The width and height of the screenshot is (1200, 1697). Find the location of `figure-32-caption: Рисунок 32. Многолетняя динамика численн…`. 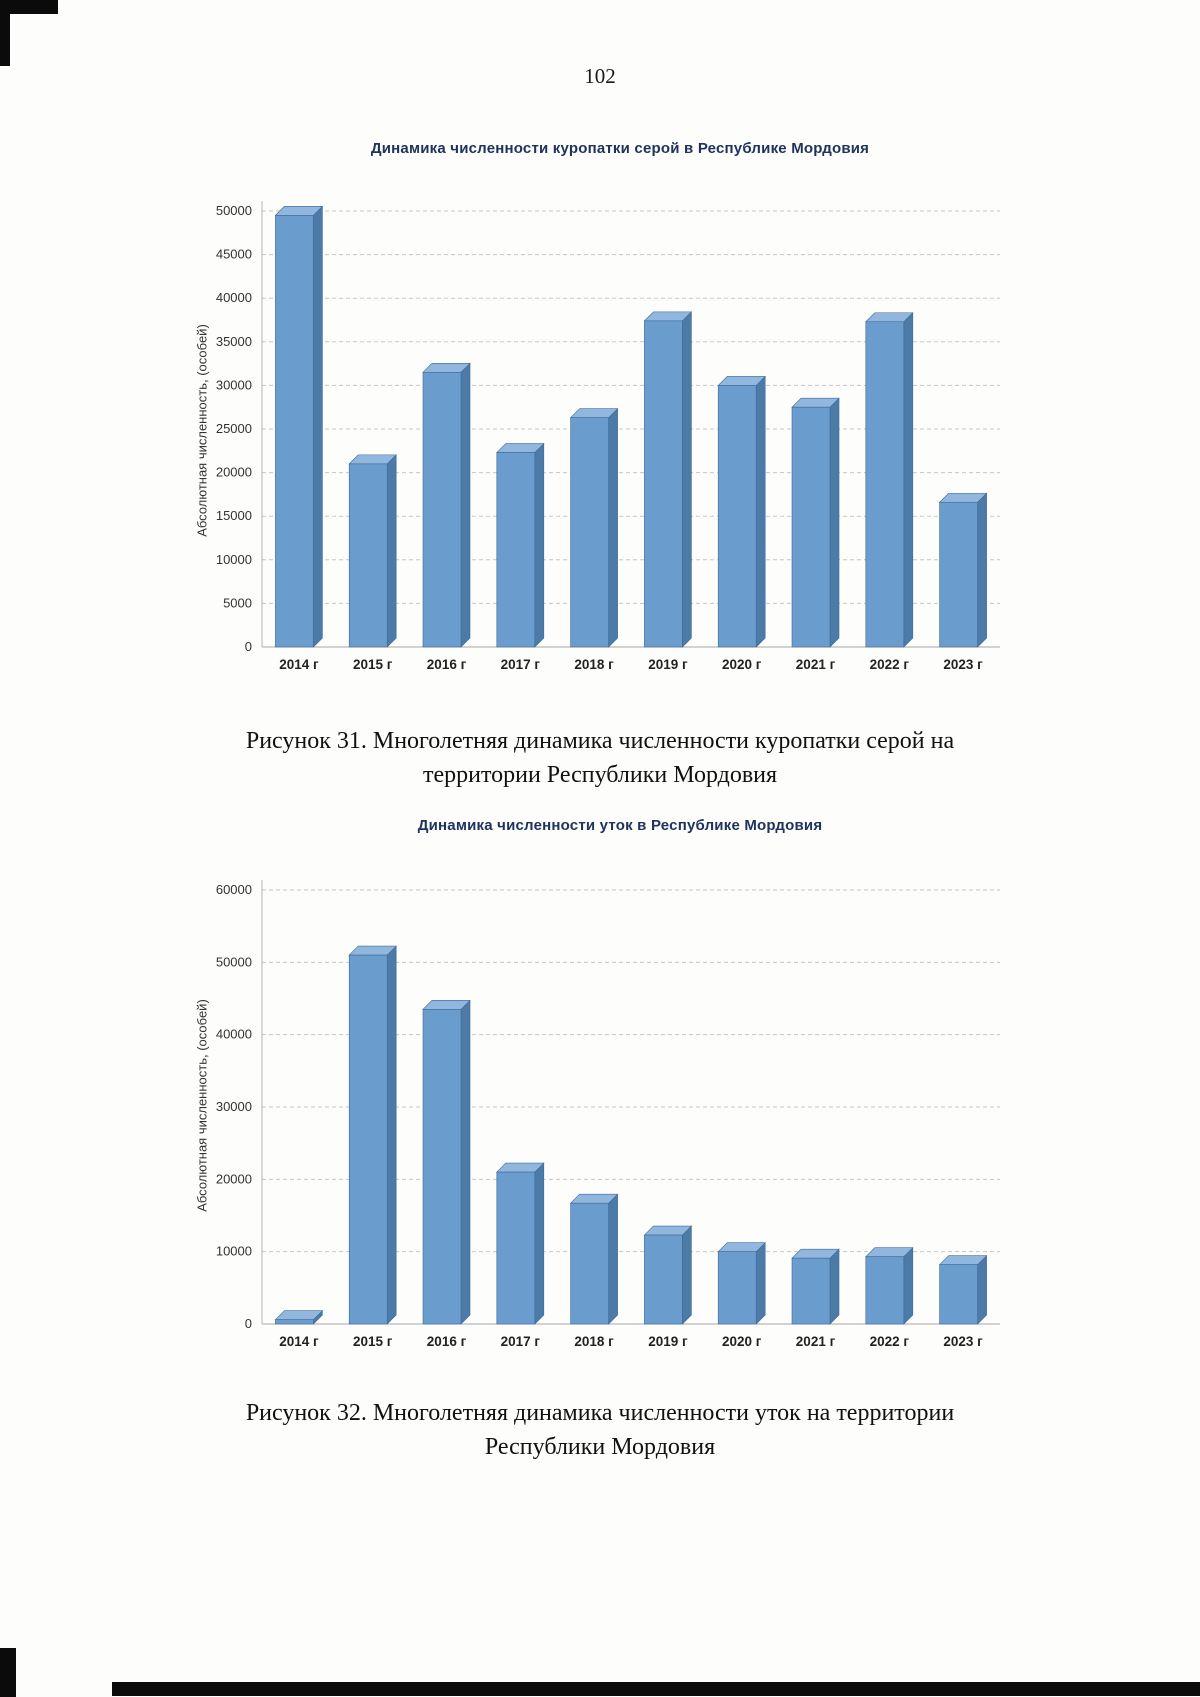

figure-32-caption: Рисунок 32. Многолетняя динамика численн… is located at coordinates (600, 1430).